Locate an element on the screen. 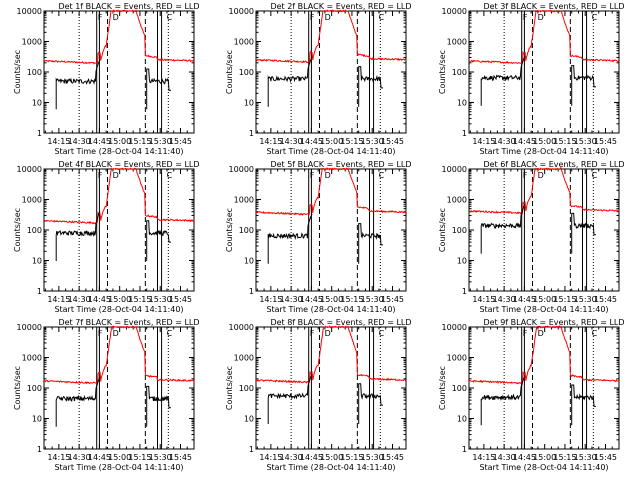 This screenshot has width=640, height=480. panel-title: Det 3f BLACK = Events, RED = LLD is located at coordinates (553, 6).